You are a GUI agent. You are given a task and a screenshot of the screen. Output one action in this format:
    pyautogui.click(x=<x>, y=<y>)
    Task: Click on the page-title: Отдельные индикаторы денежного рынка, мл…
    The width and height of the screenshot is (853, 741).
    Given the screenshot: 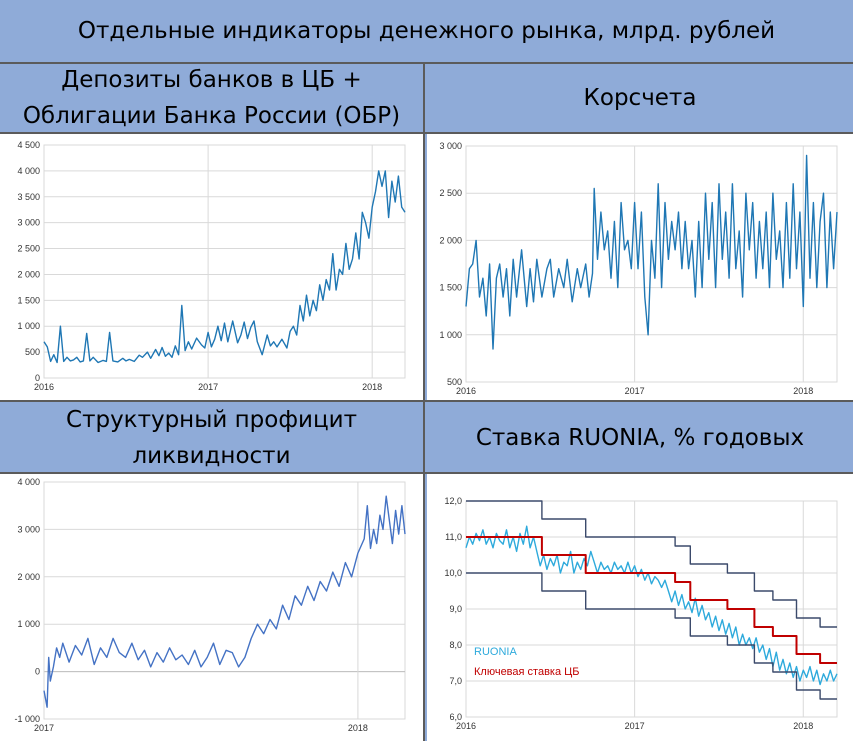 What is the action you would take?
    pyautogui.click(x=426, y=31)
    